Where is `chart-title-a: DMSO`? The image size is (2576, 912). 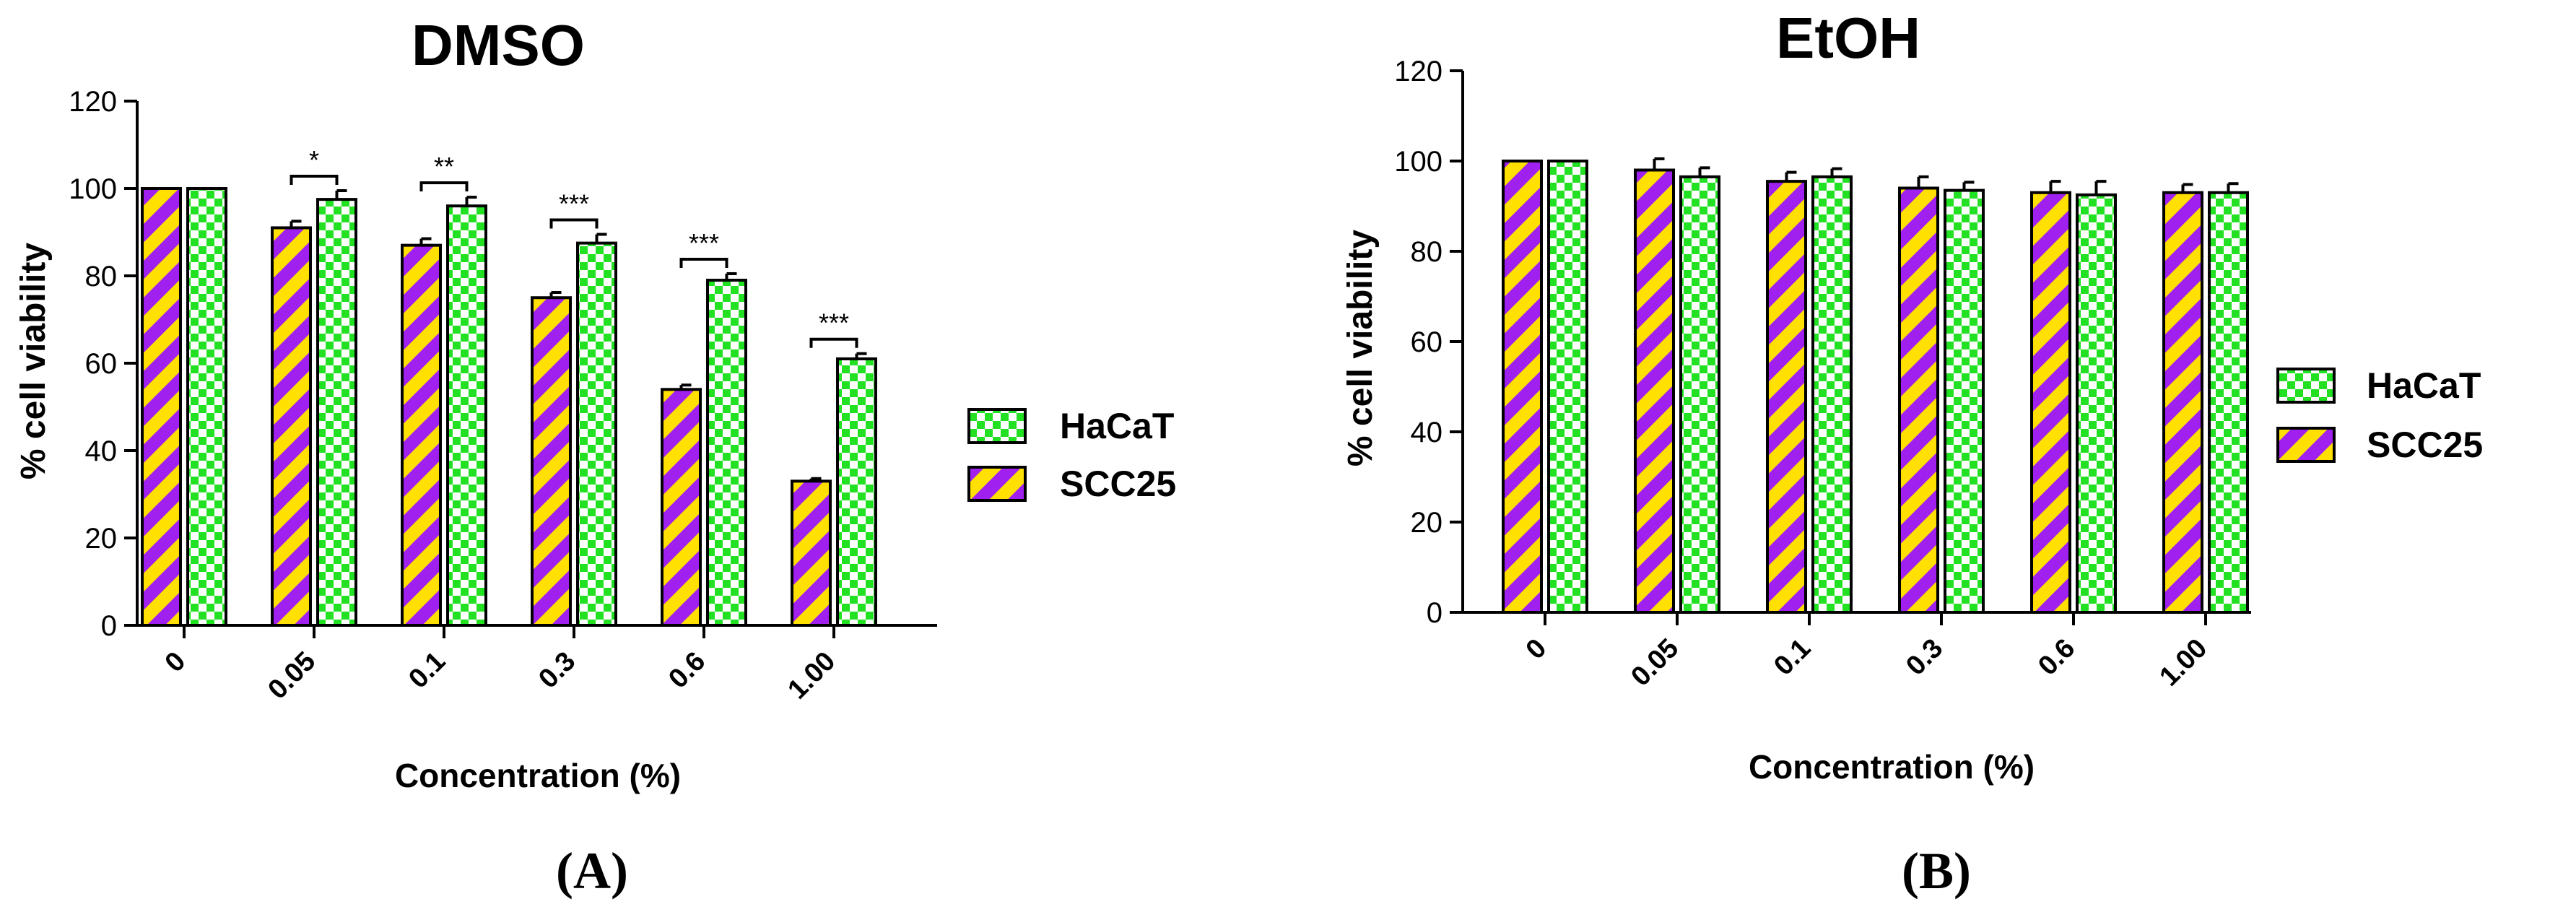
chart-title-a: DMSO is located at coordinates (498, 45).